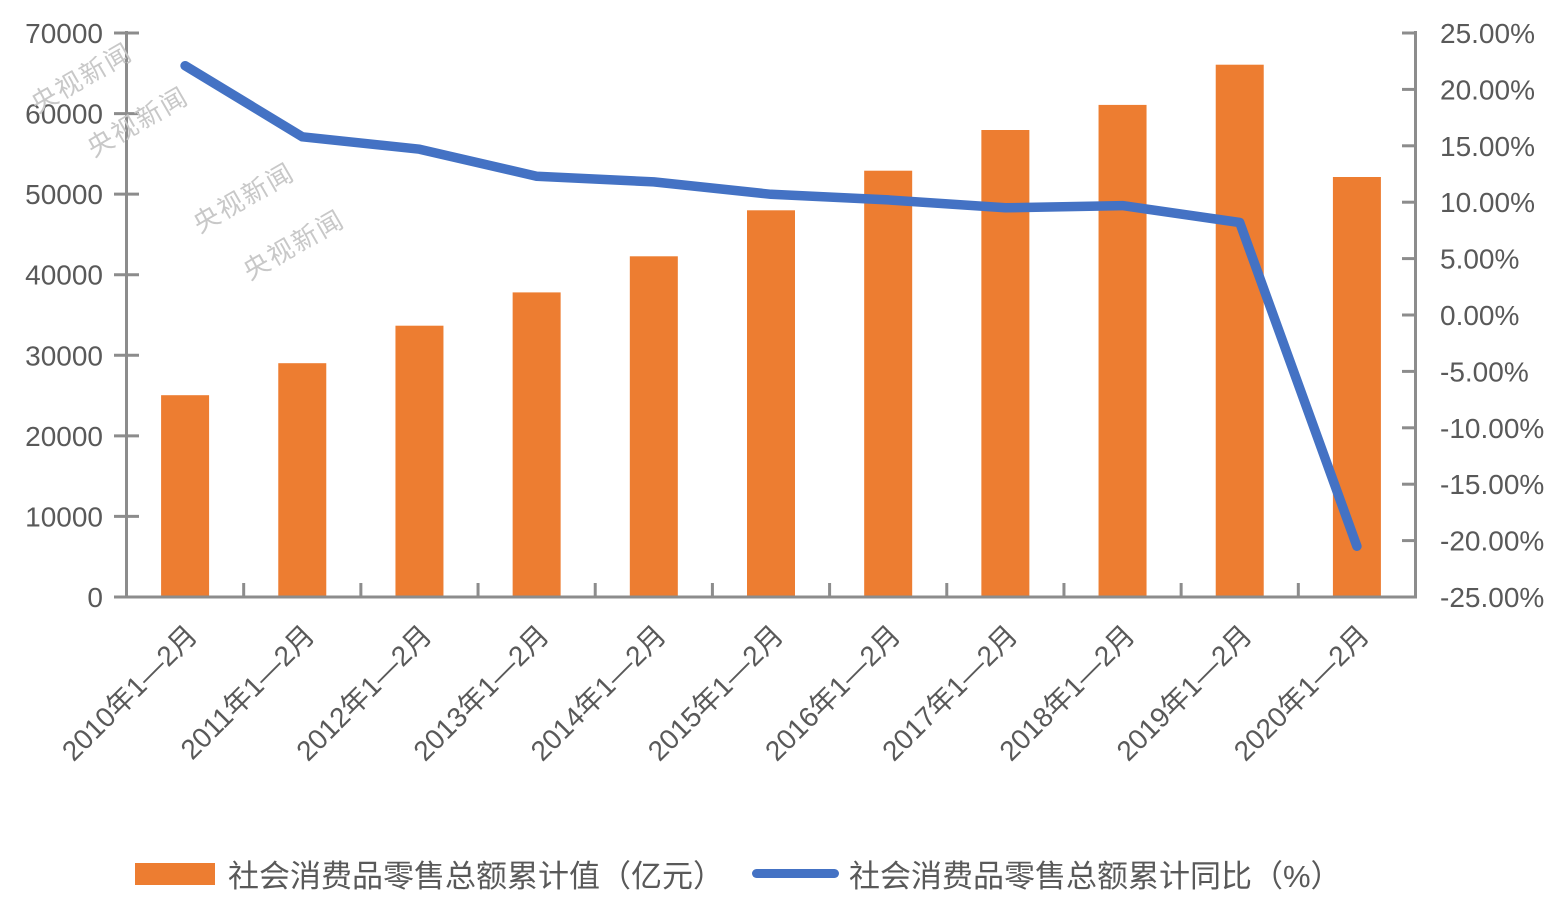 This screenshot has width=1567, height=904. I want to click on axis-tick-label: 10000, so click(64, 516).